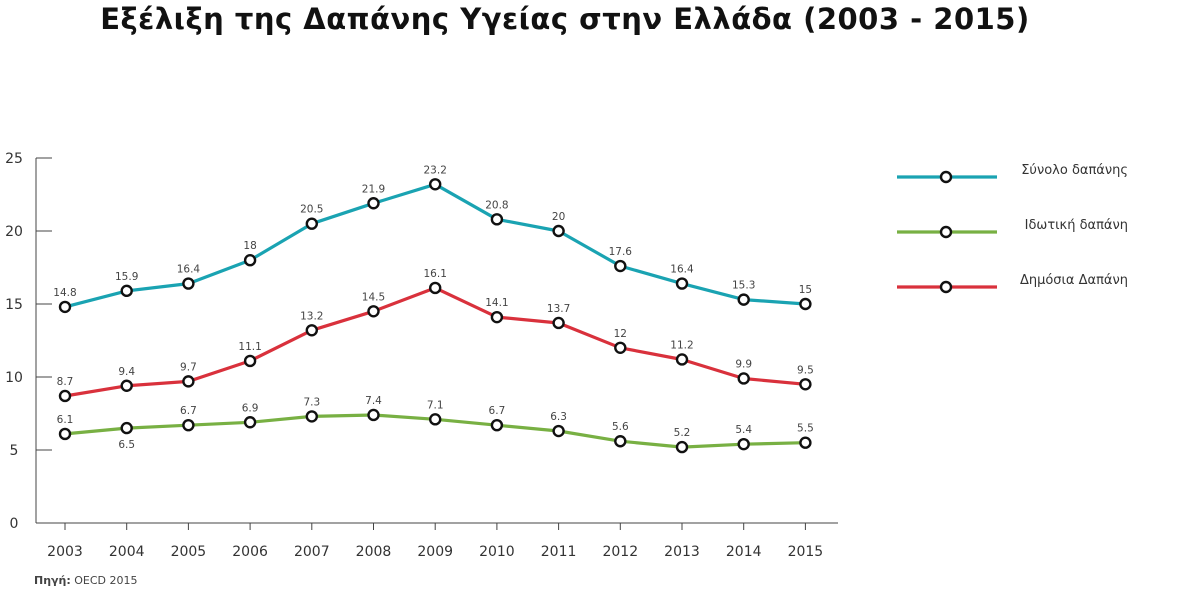  Describe the element at coordinates (497, 411) in the screenshot. I see `data-label: 6.7` at that location.